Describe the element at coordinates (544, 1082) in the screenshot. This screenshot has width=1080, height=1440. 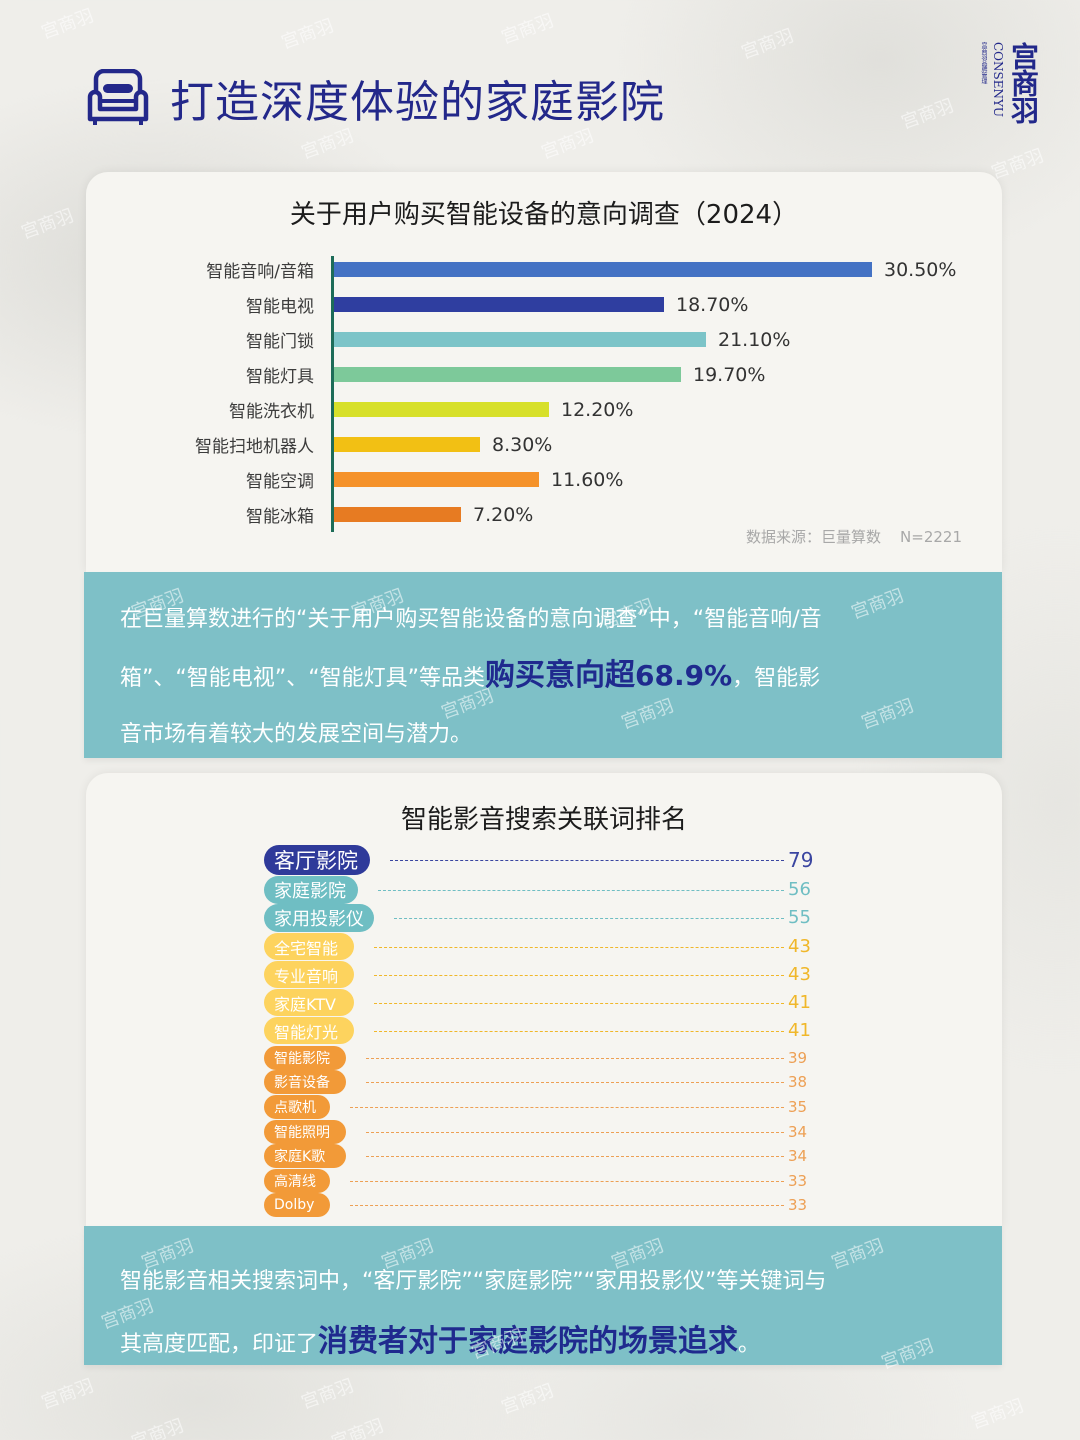
I see `rank-row: 影音设备 38` at that location.